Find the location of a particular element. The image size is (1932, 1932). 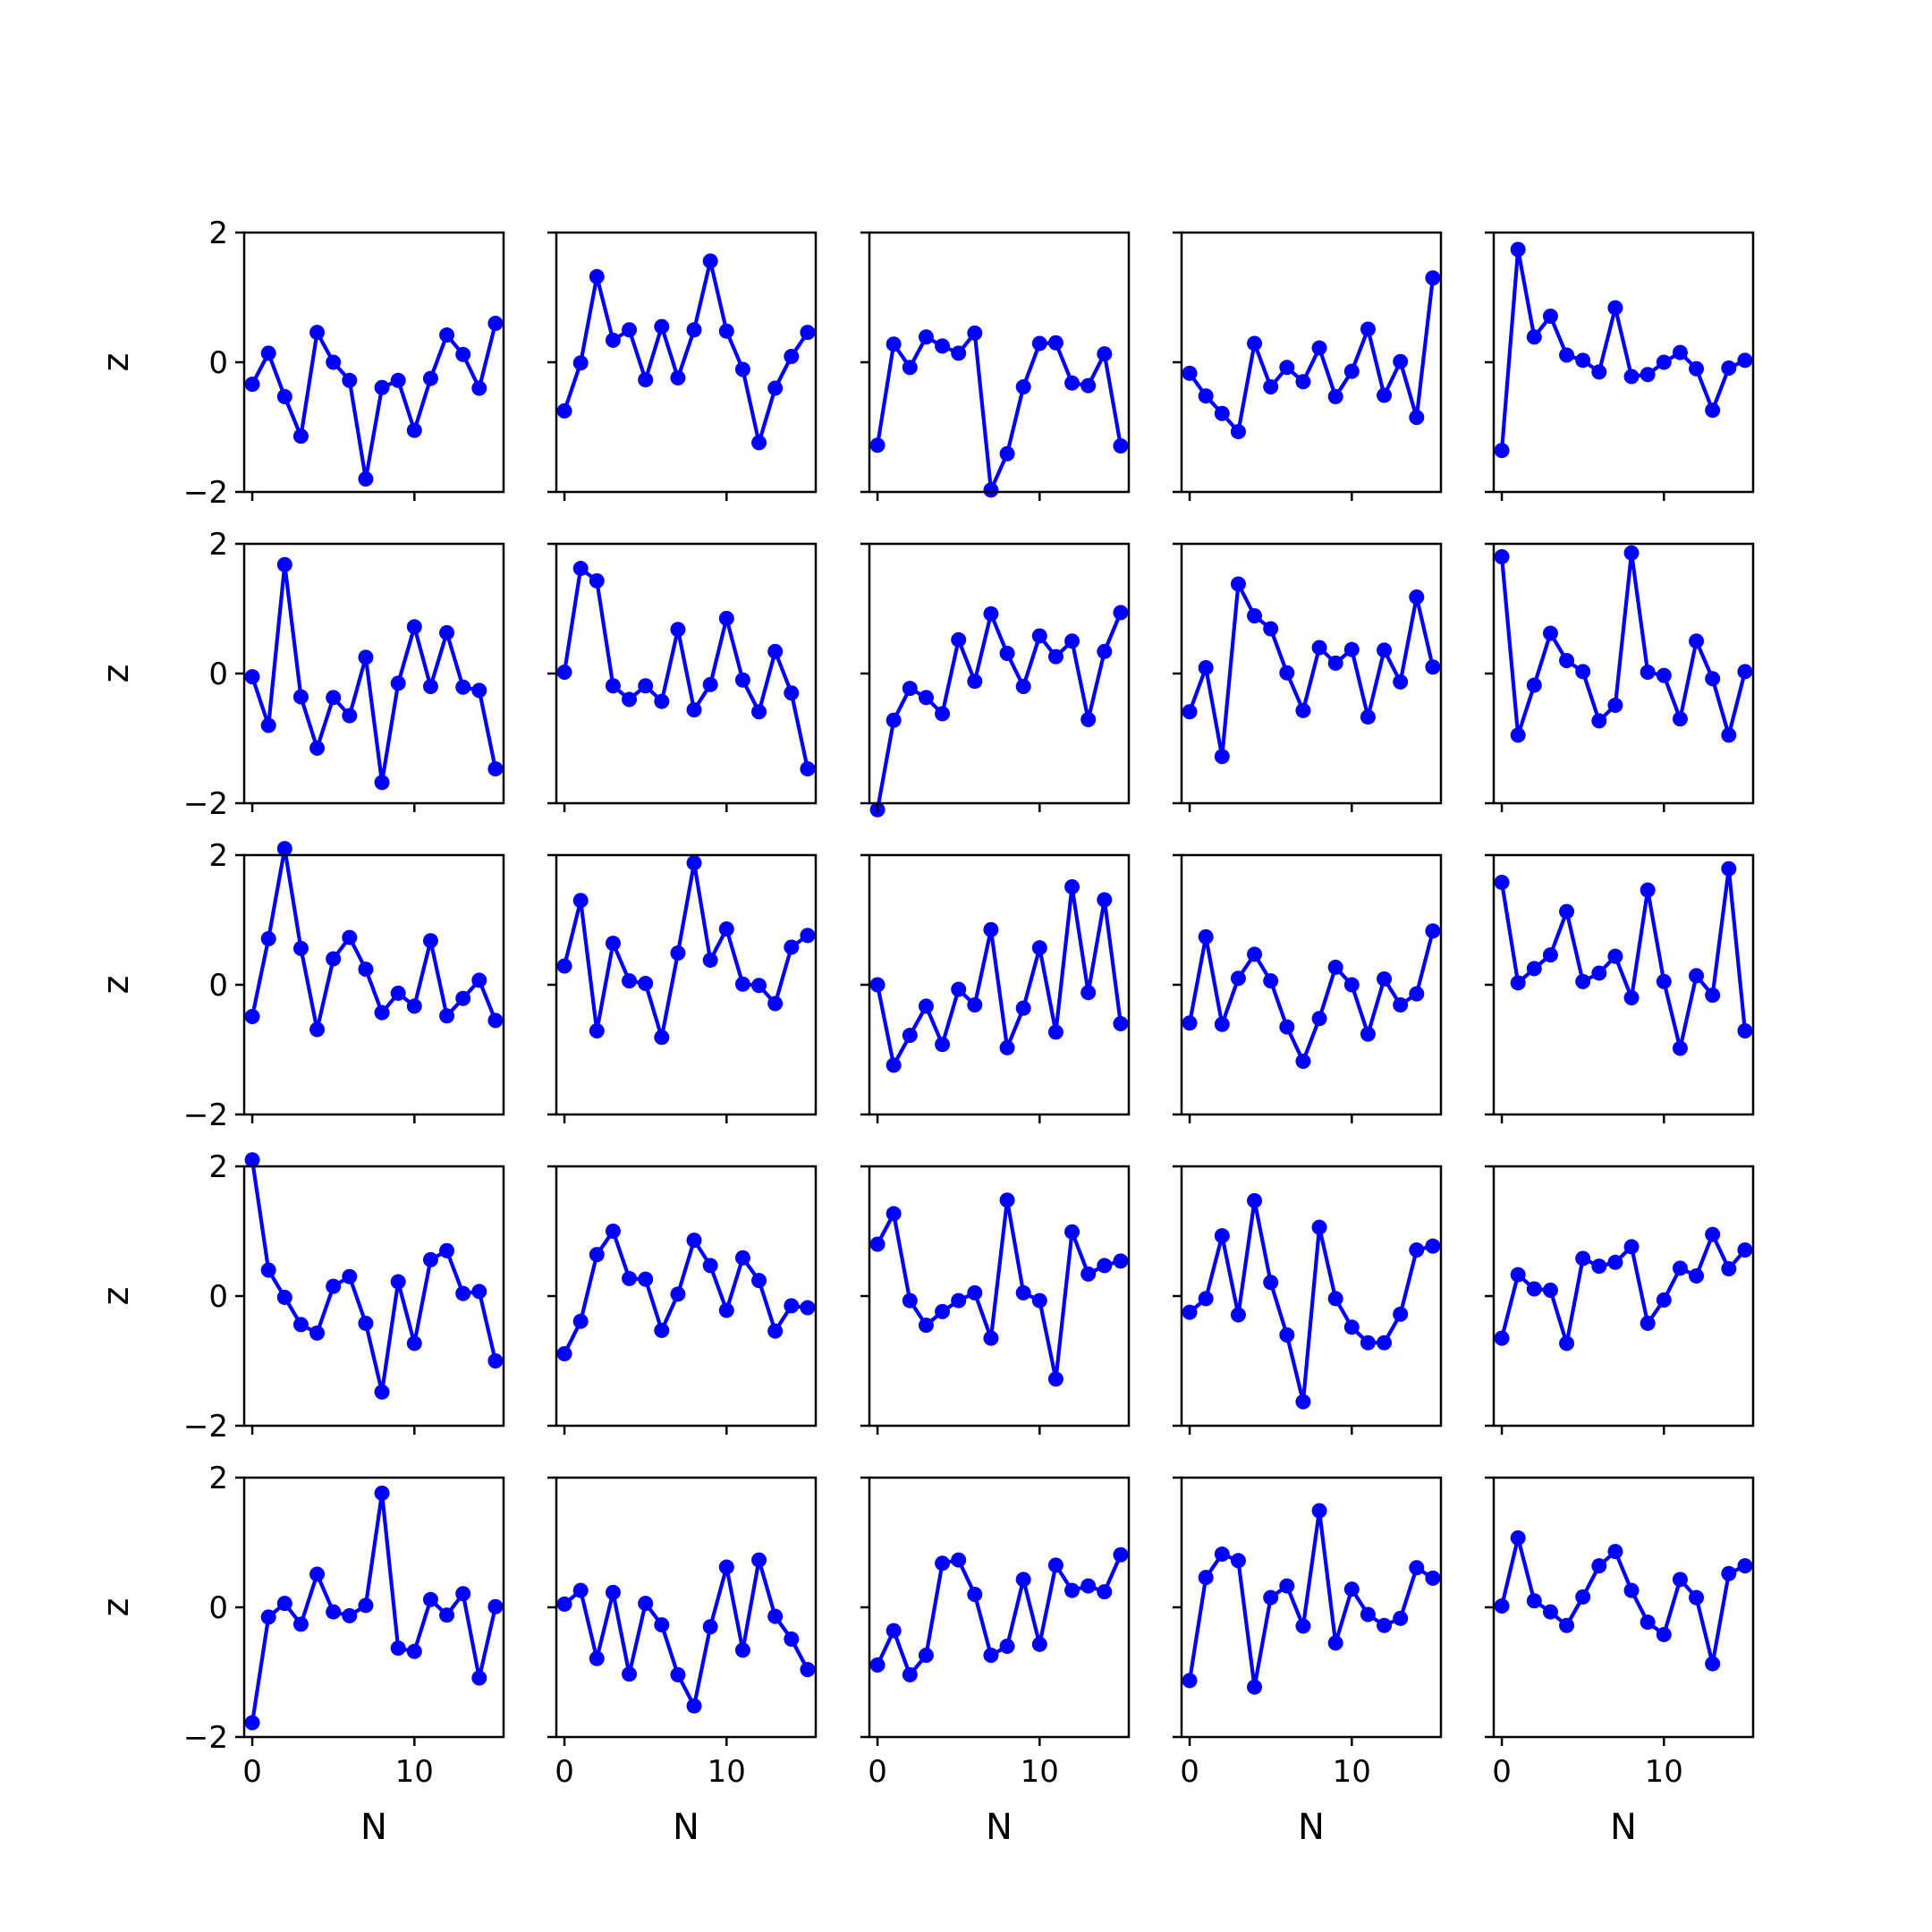

axes-frame is located at coordinates (1311, 984).